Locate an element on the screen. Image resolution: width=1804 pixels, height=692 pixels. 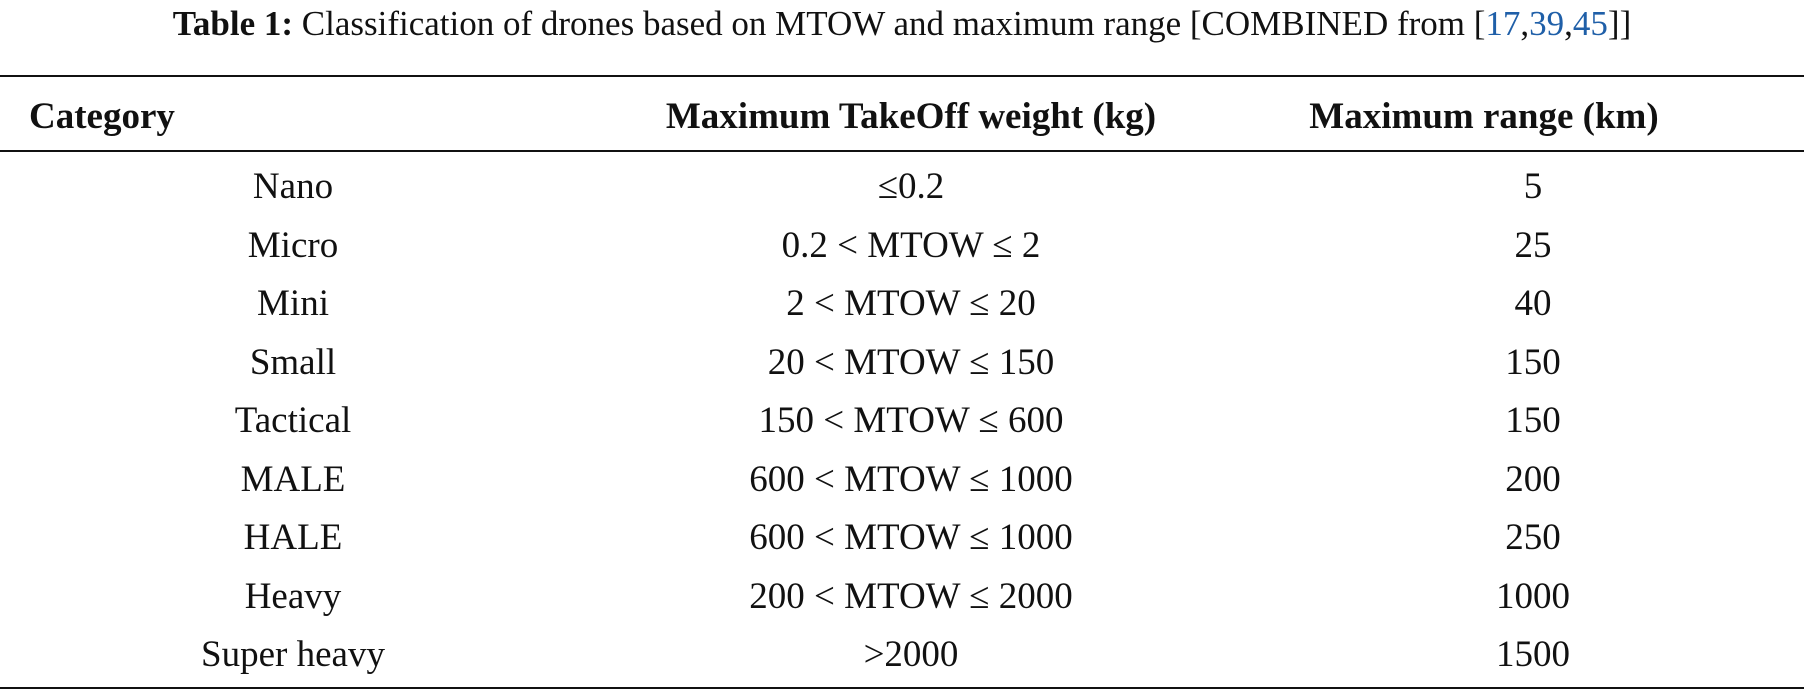
citation-link: 17 is located at coordinates (1503, 23).